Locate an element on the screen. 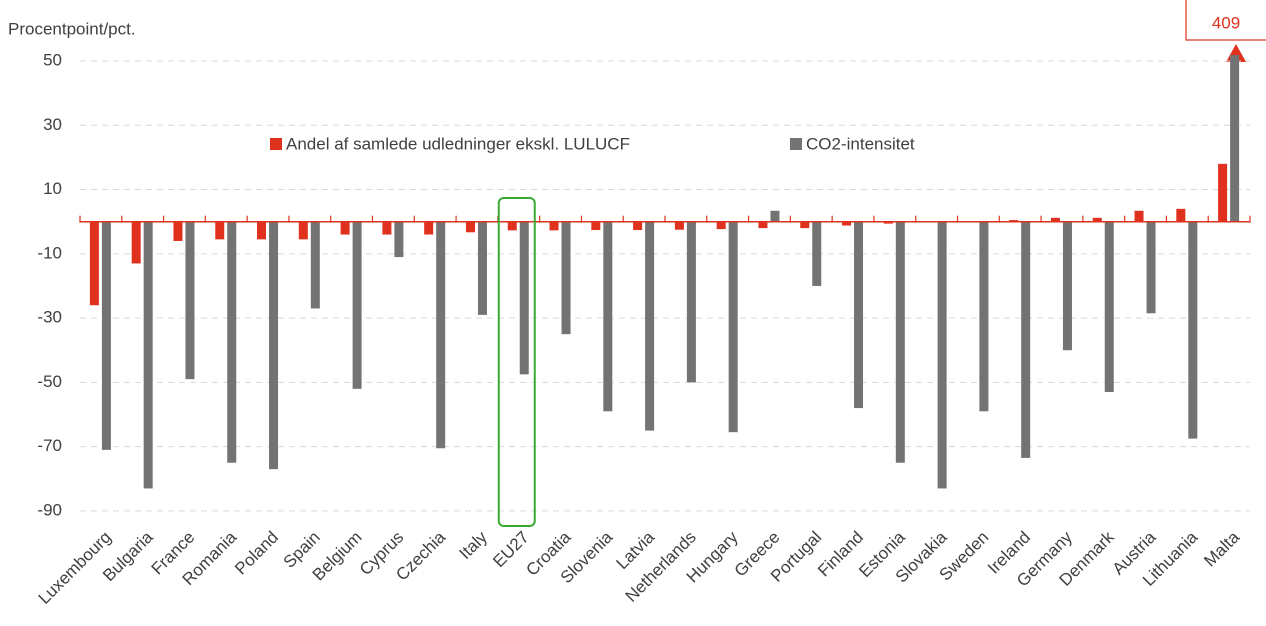 This screenshot has width=1266, height=626. annotation-box is located at coordinates (1225, 20).